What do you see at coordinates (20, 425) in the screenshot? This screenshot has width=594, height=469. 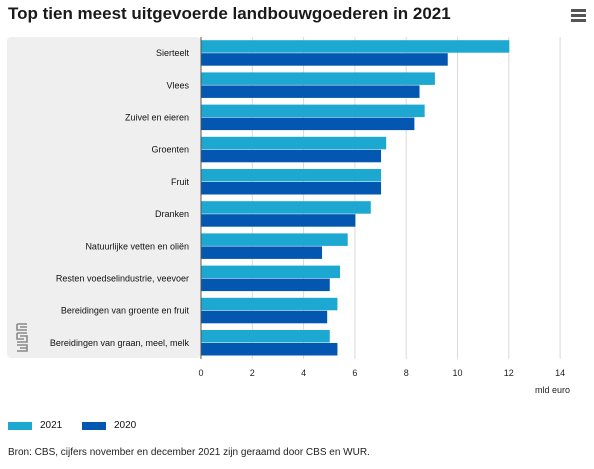 I see `legend-swatch-2021` at bounding box center [20, 425].